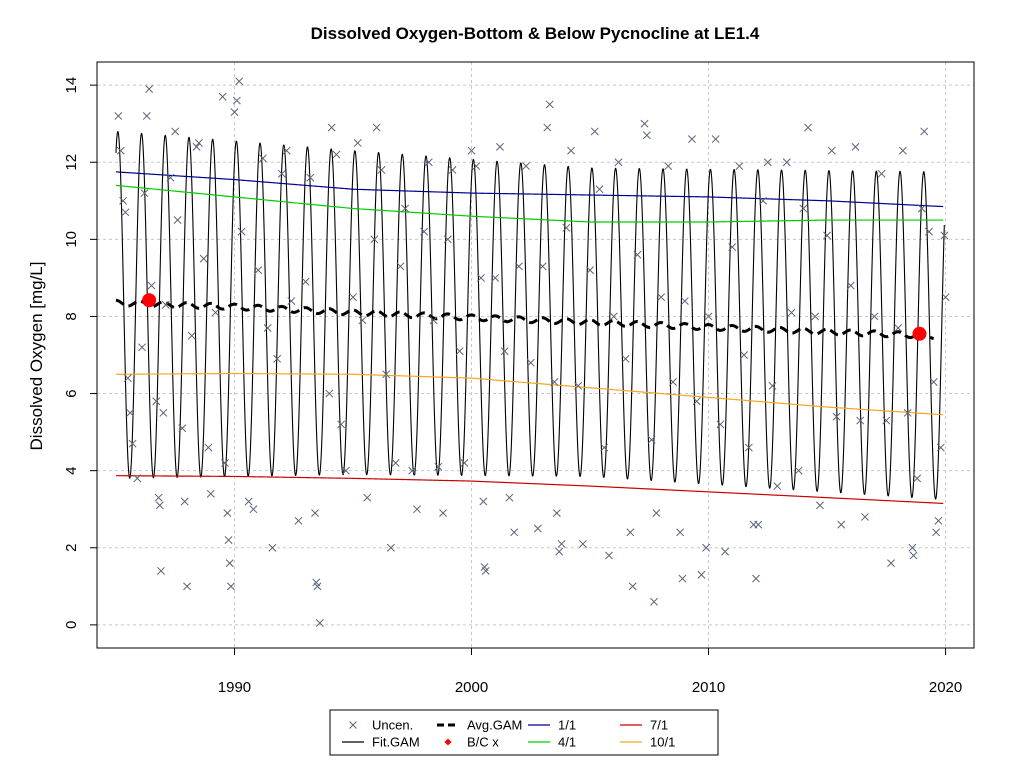 Image resolution: width=1024 pixels, height=768 pixels. Describe the element at coordinates (567, 742) in the screenshot. I see `legend-label: 4/1` at that location.